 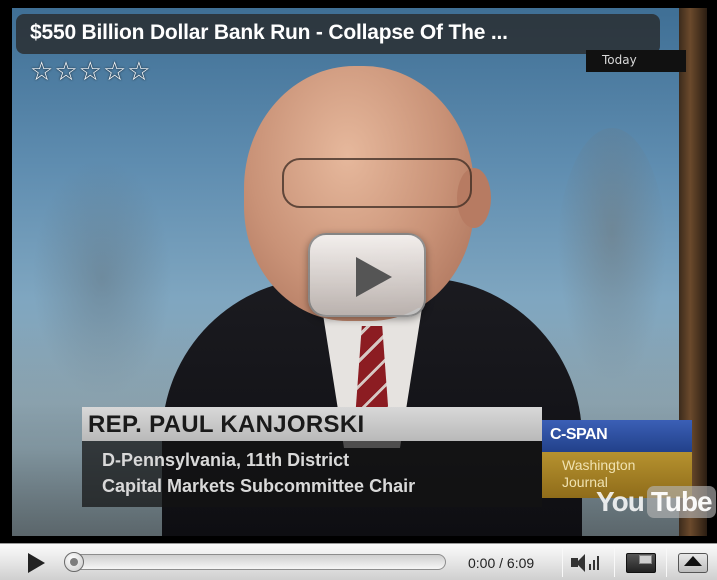 What do you see at coordinates (580, 563) in the screenshot?
I see `volume-icon-cone` at bounding box center [580, 563].